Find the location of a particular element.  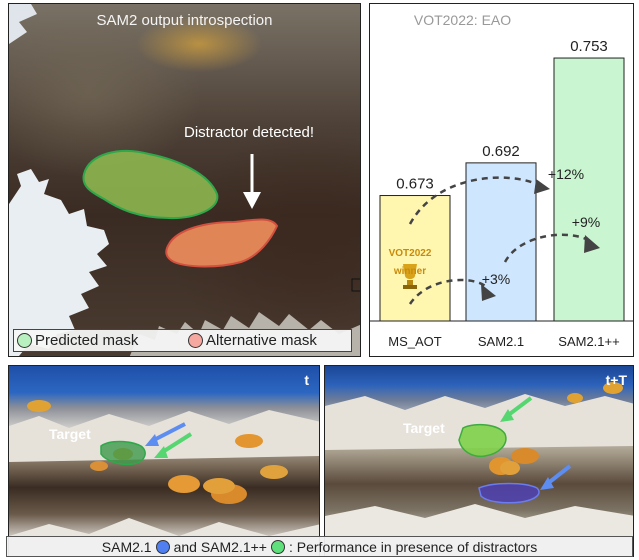

category-label: MS_AOT is located at coordinates (415, 341).